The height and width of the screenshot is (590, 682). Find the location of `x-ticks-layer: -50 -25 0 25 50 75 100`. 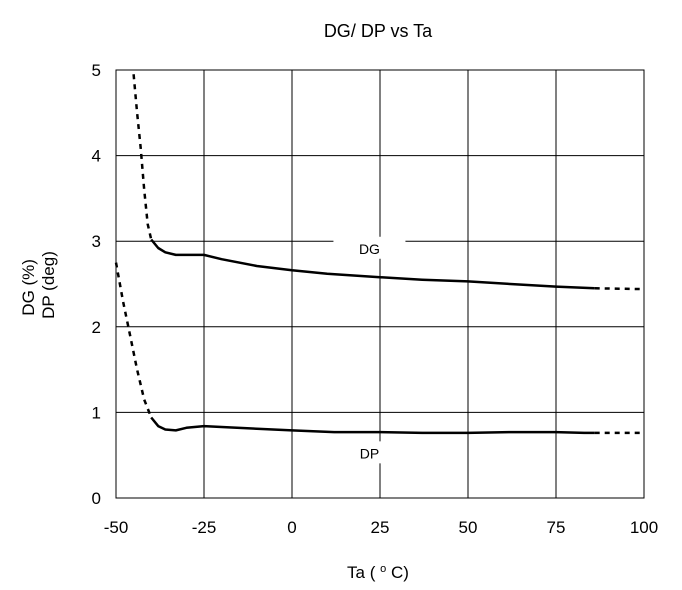

x-ticks-layer: -50 -25 0 25 50 75 100 is located at coordinates (381, 527).